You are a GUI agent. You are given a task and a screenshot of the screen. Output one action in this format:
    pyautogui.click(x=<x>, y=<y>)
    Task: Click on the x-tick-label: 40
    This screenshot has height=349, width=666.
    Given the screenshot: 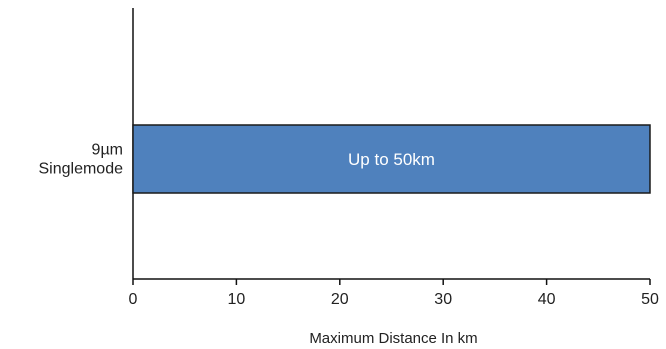 What is the action you would take?
    pyautogui.click(x=547, y=299)
    